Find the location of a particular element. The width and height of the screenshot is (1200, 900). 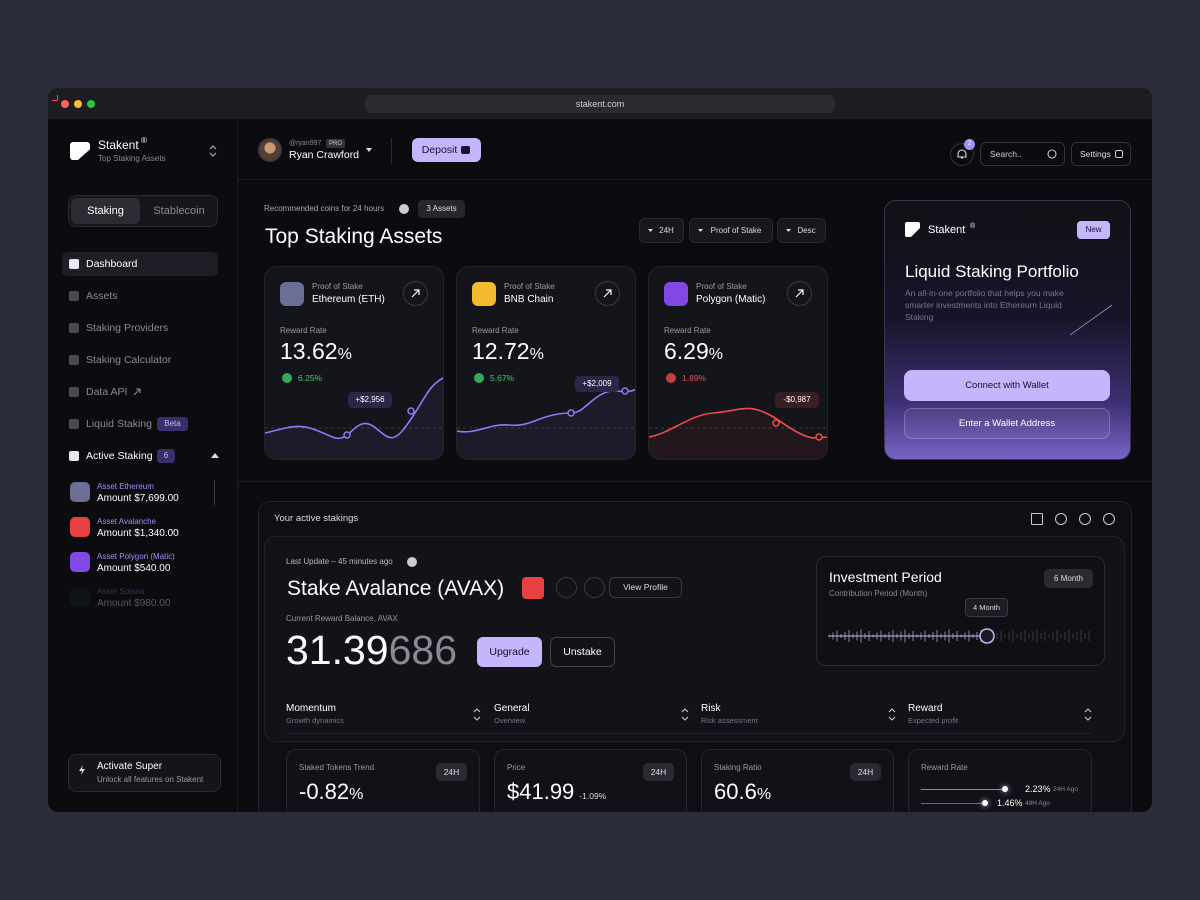

connect-wallet-button: Connect with Wallet is located at coordinates (1007, 385).